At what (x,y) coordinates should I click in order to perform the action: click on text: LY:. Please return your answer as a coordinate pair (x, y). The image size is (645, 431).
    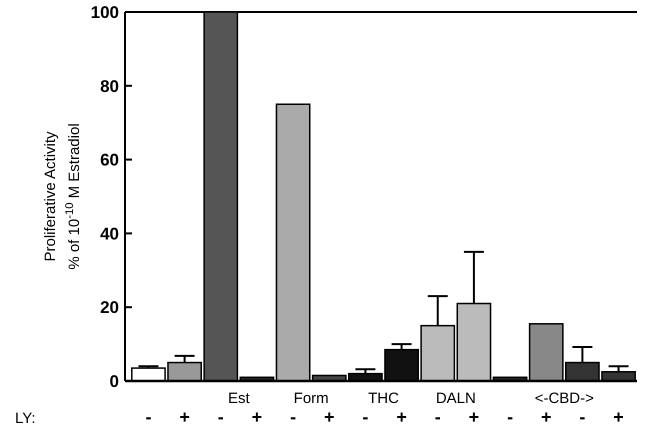
    Looking at the image, I should click on (25, 418).